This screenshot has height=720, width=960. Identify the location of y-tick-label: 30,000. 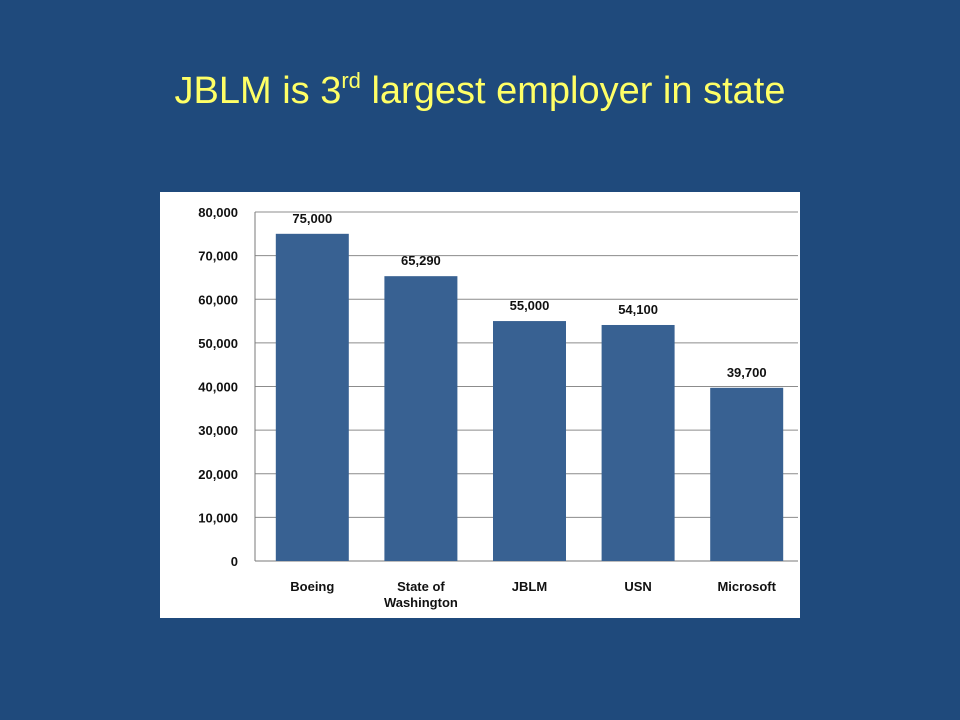
(218, 430).